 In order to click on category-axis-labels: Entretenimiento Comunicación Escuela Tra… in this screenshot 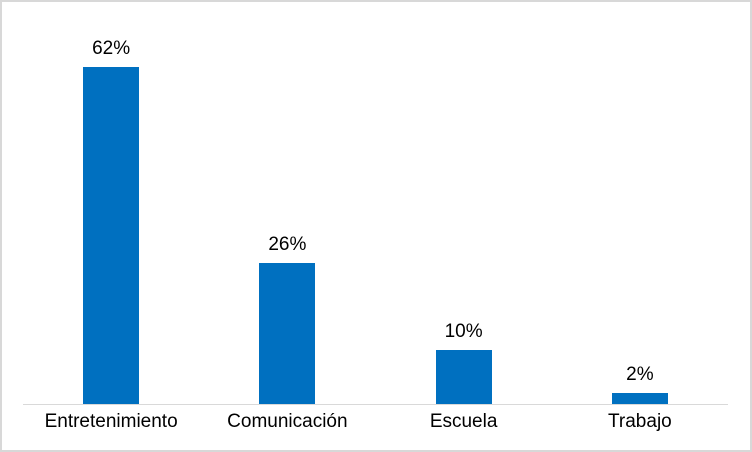, I will do `click(375, 422)`.